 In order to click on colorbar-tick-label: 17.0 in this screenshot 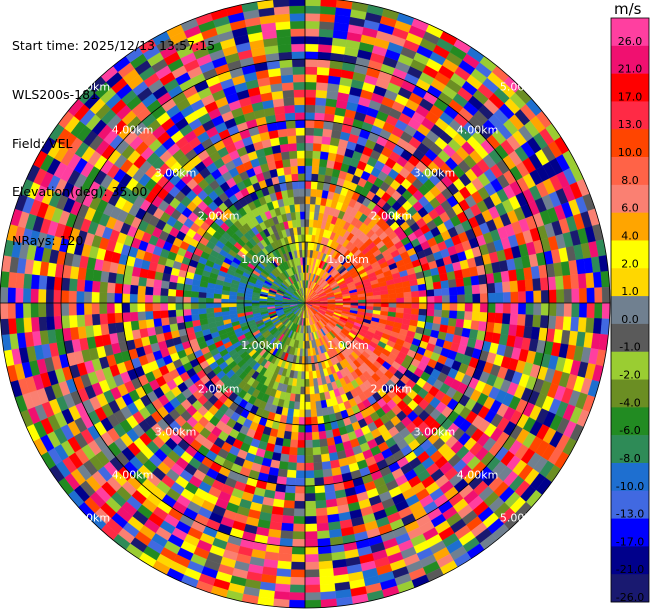, I will do `click(630, 96)`.